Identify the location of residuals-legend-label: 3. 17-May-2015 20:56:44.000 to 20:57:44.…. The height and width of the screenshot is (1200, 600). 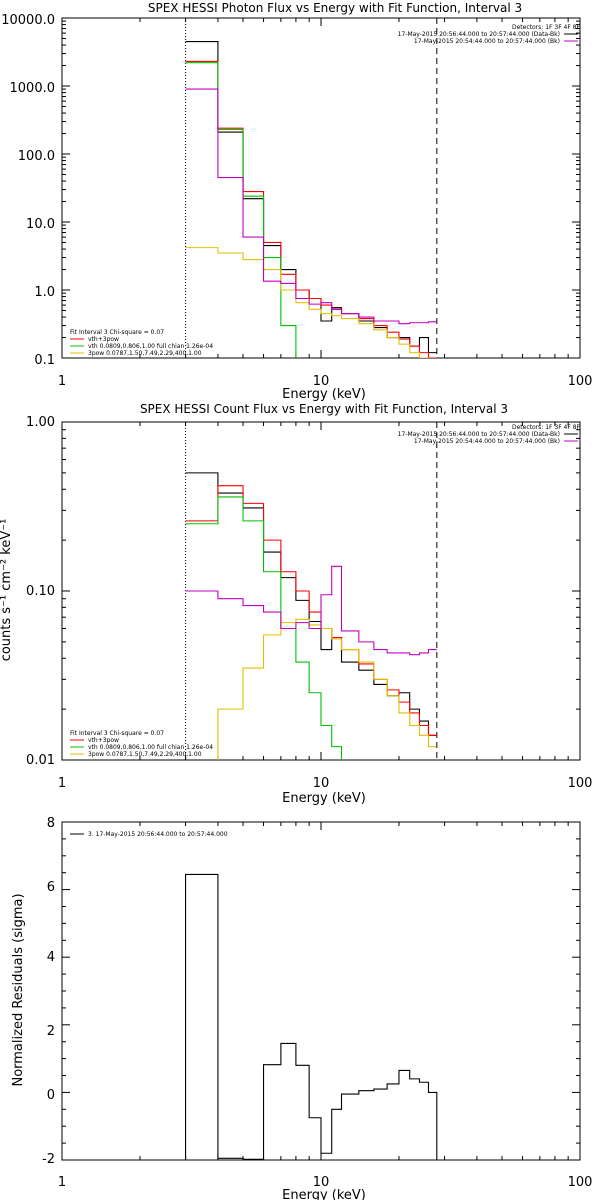
(158, 834).